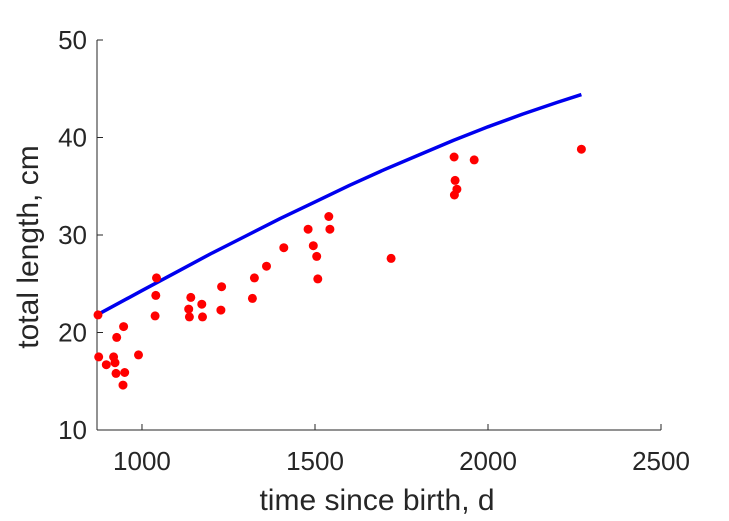 The width and height of the screenshot is (729, 521). I want to click on y-tick-label: 30, so click(72, 235).